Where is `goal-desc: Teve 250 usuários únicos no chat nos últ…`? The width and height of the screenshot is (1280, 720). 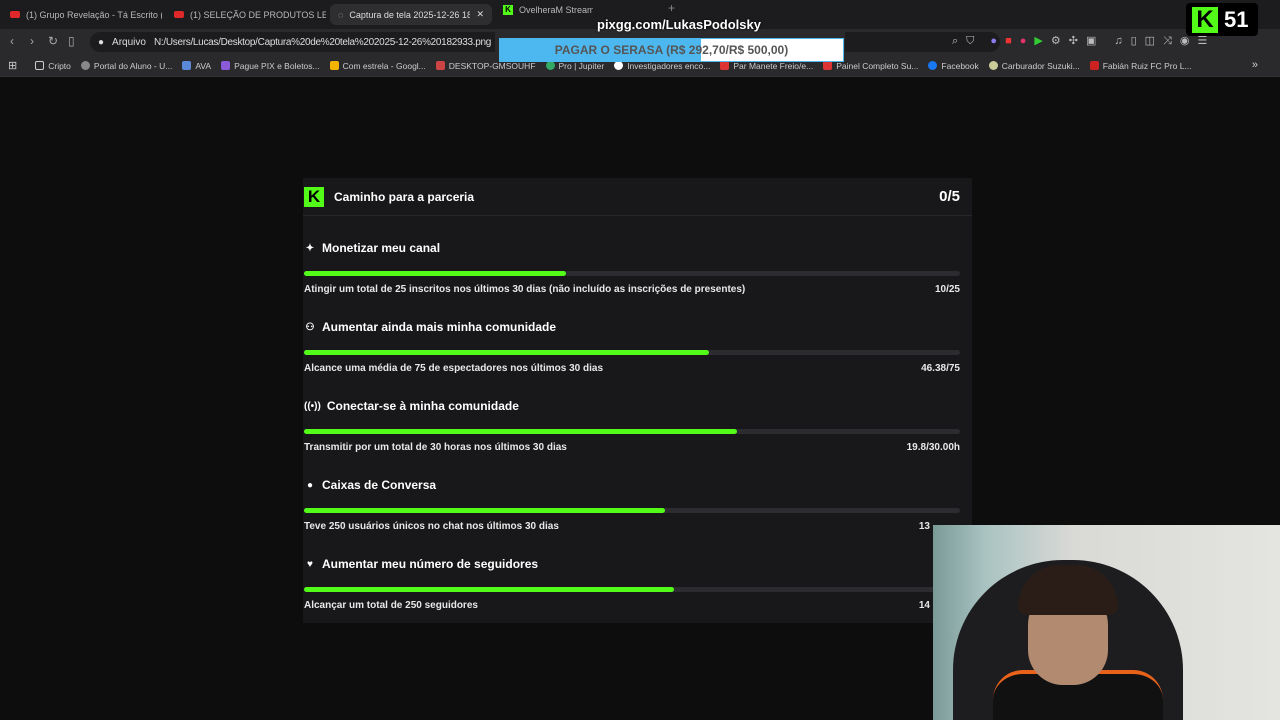 goal-desc: Teve 250 usuários únicos no chat nos últ… is located at coordinates (431, 526).